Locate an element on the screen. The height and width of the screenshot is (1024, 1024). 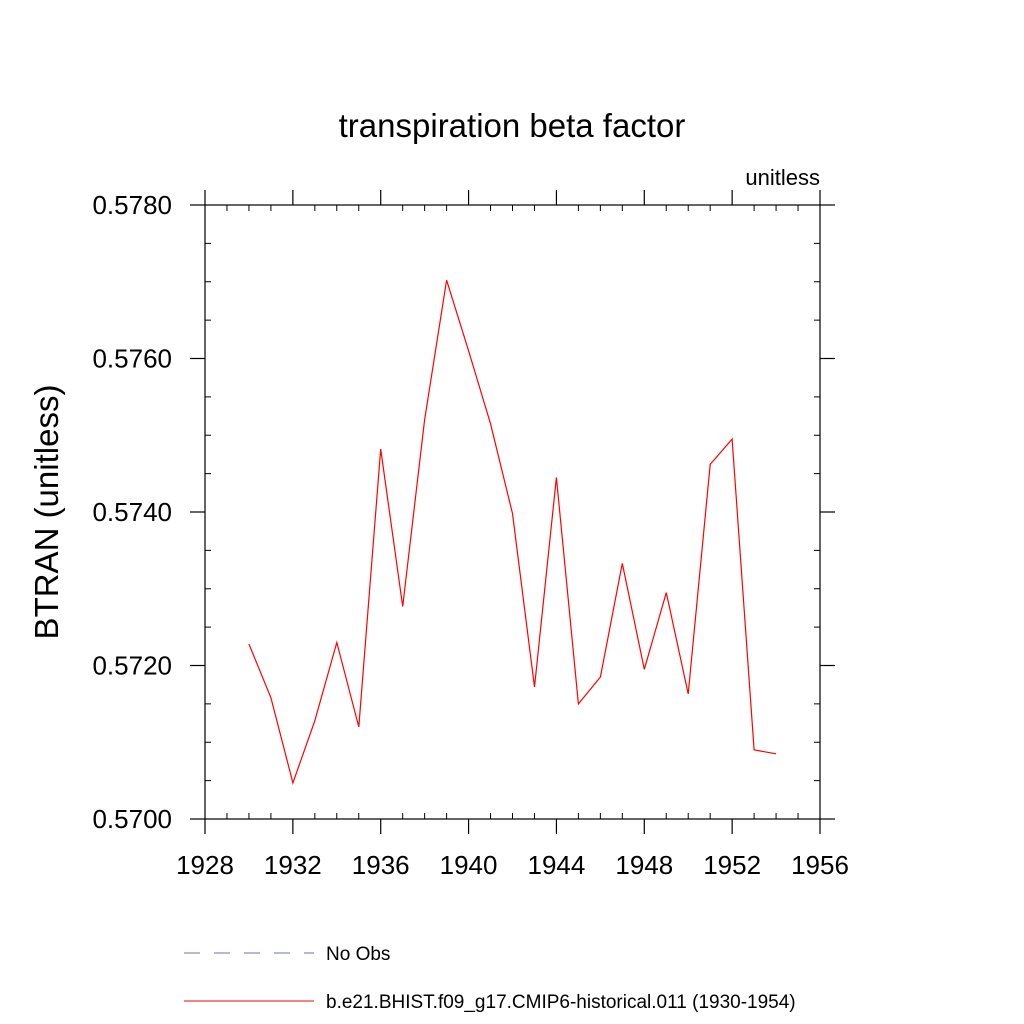
x-tick-label: 1956 is located at coordinates (820, 865).